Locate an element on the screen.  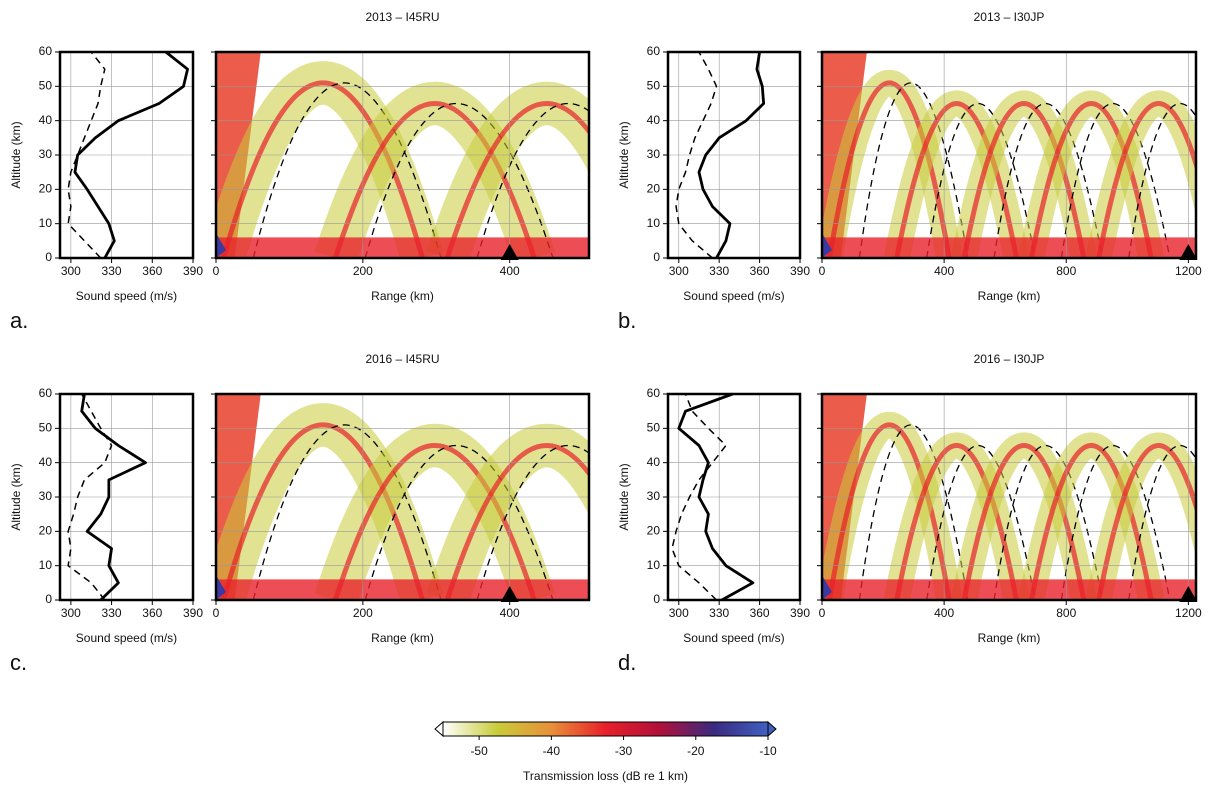
panel-title: 2016 – I30JP is located at coordinates (1009, 359).